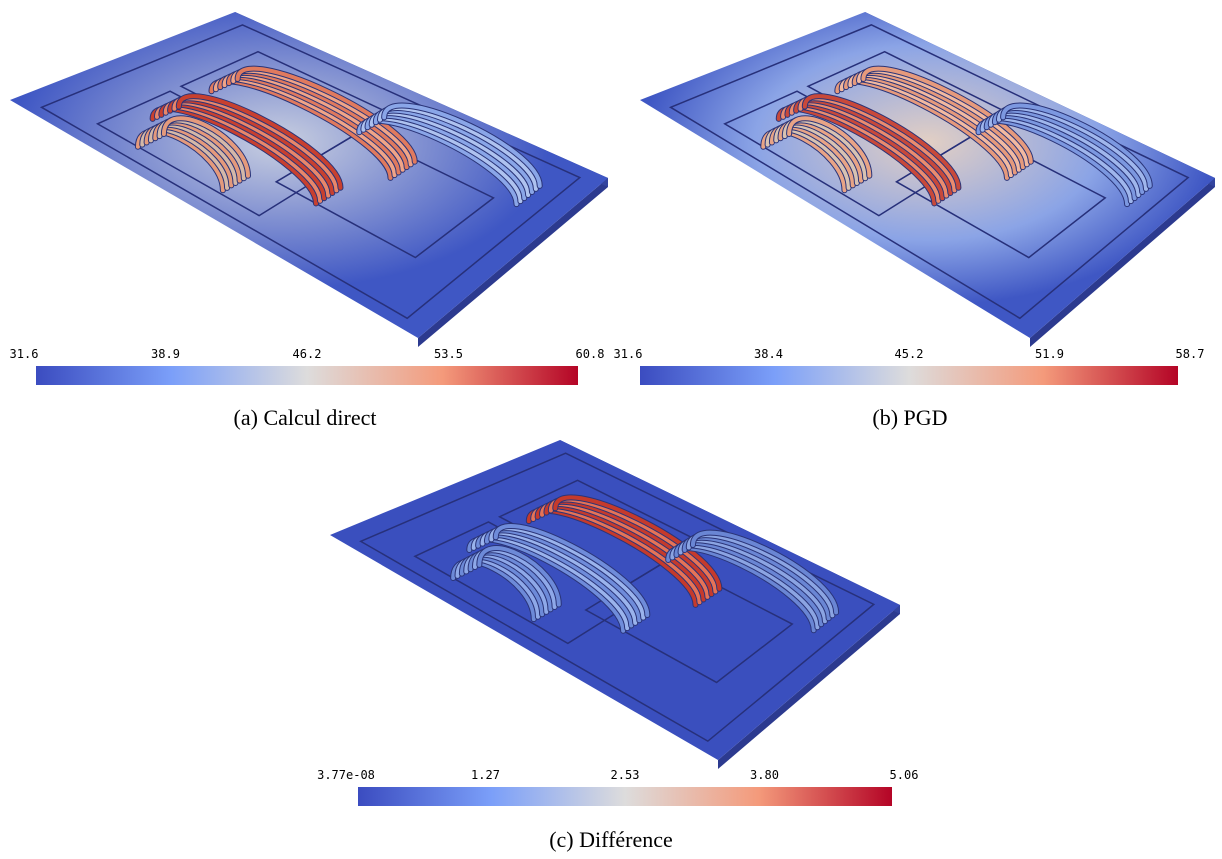  Describe the element at coordinates (764, 775) in the screenshot. I see `colorbar-tick-label: 3.80` at that location.